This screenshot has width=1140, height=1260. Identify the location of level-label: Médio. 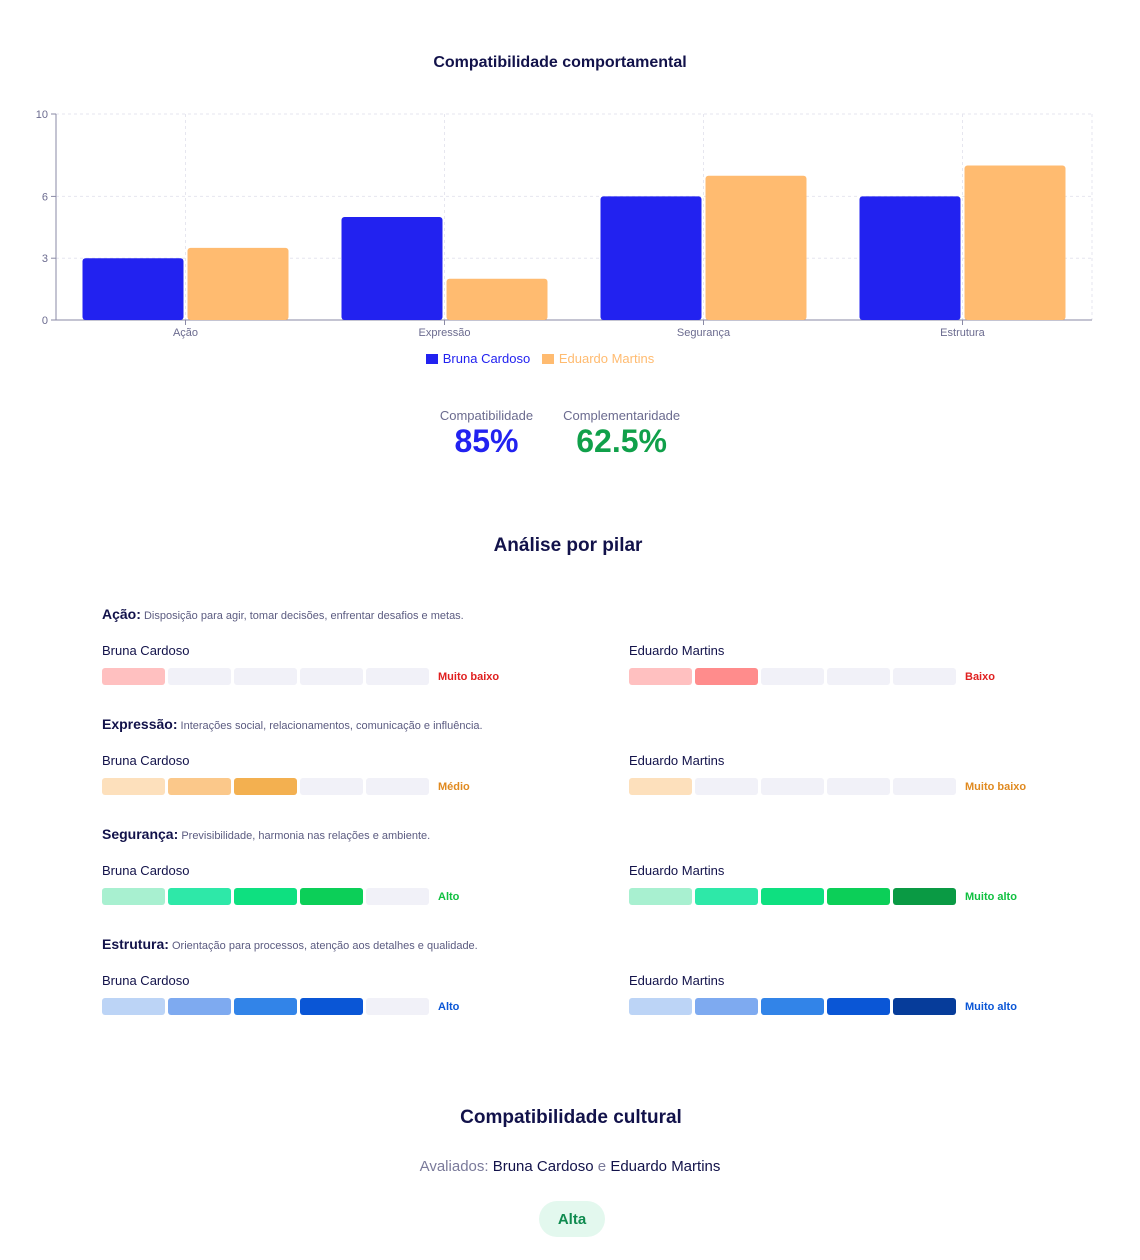
(454, 786).